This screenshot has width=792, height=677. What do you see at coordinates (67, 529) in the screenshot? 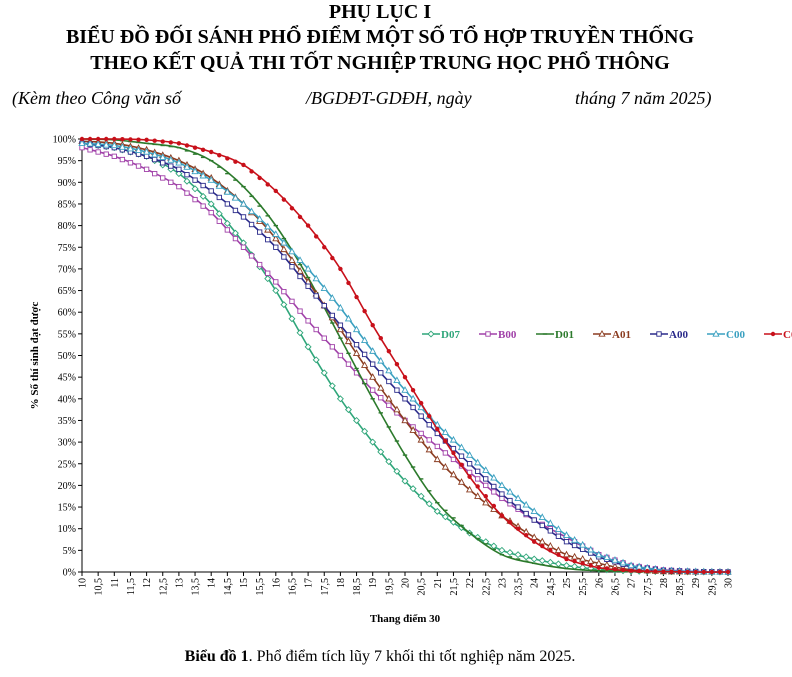
I see `y-tick-label: 10%` at bounding box center [67, 529].